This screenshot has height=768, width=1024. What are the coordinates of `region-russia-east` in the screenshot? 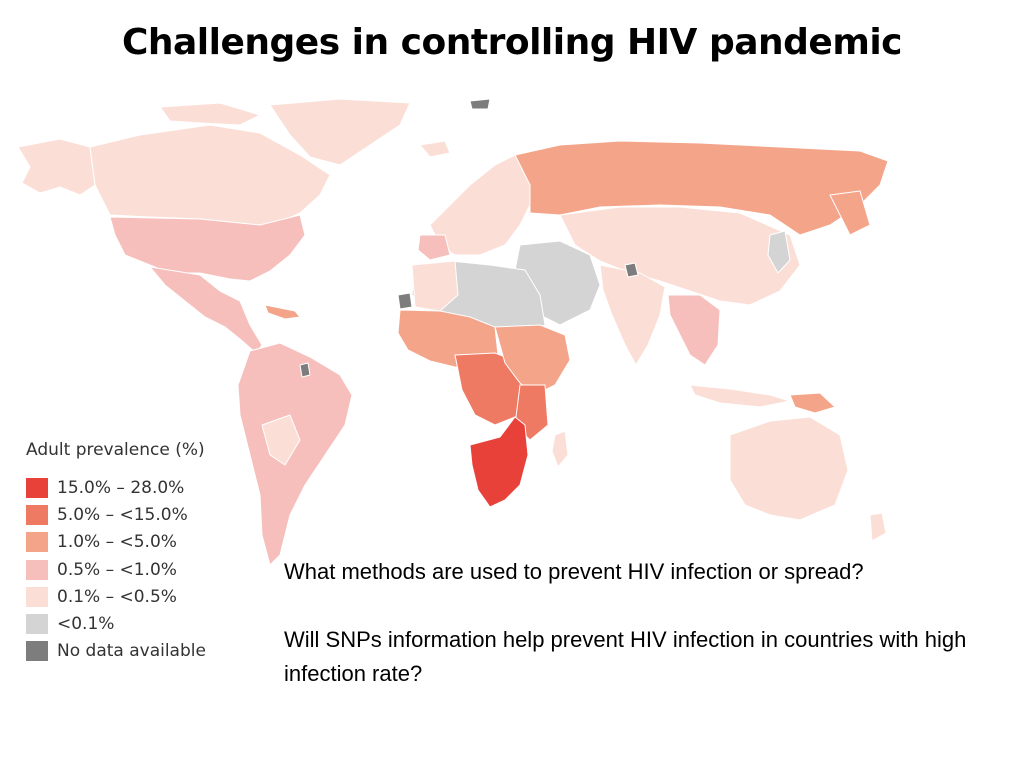 It's located at (850, 213).